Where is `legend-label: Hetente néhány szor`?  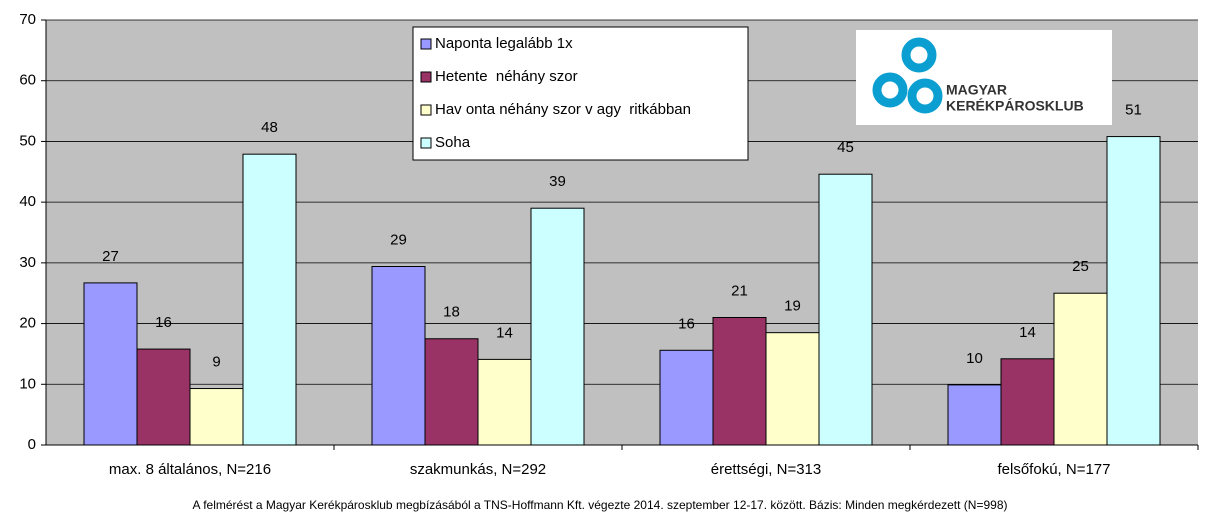
legend-label: Hetente néhány szor is located at coordinates (506, 76).